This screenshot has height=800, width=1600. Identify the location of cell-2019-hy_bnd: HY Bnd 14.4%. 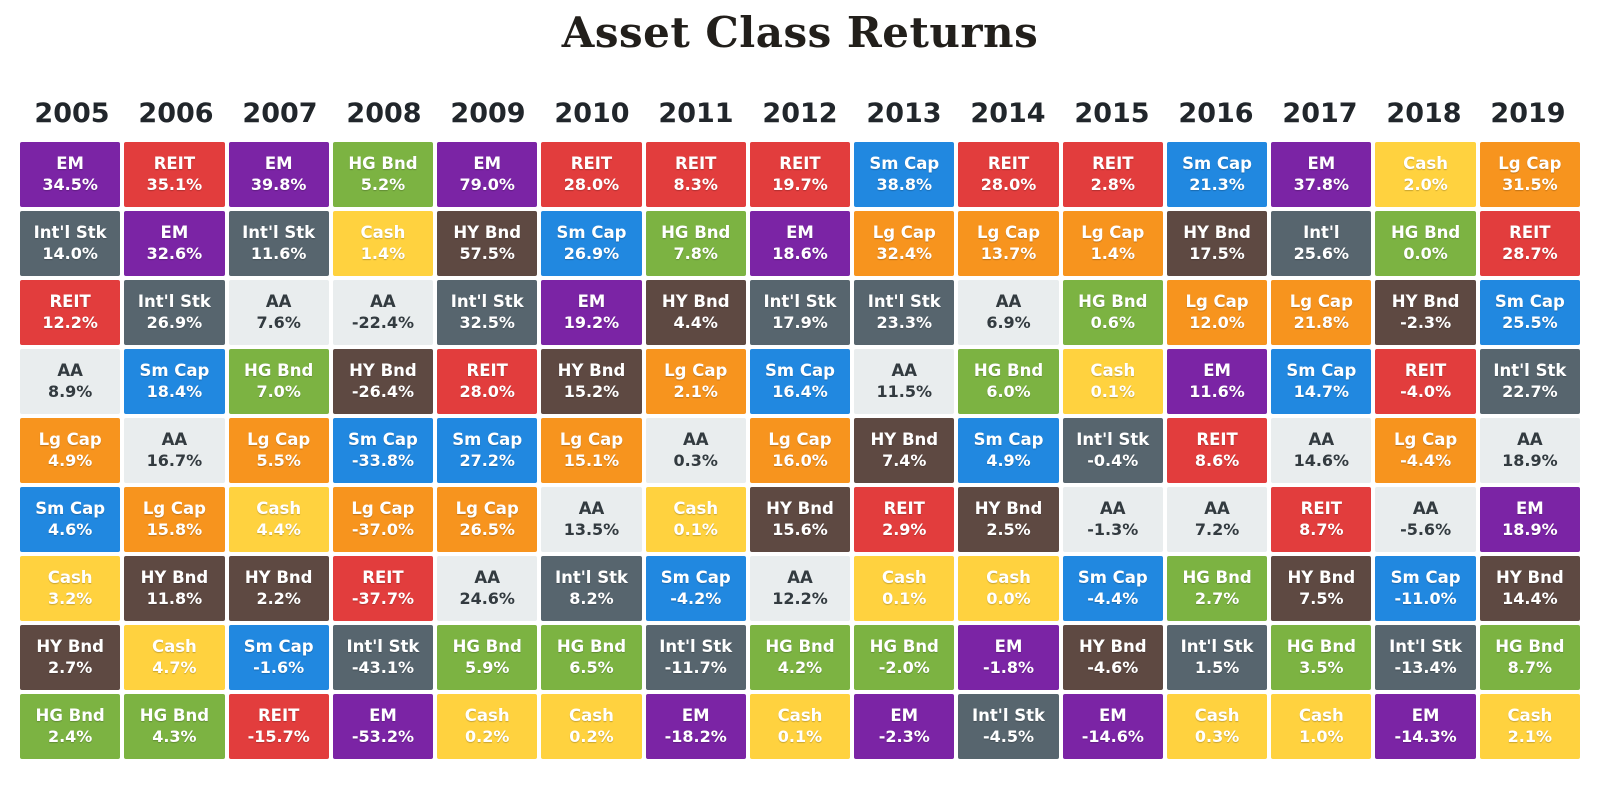
(1529, 588).